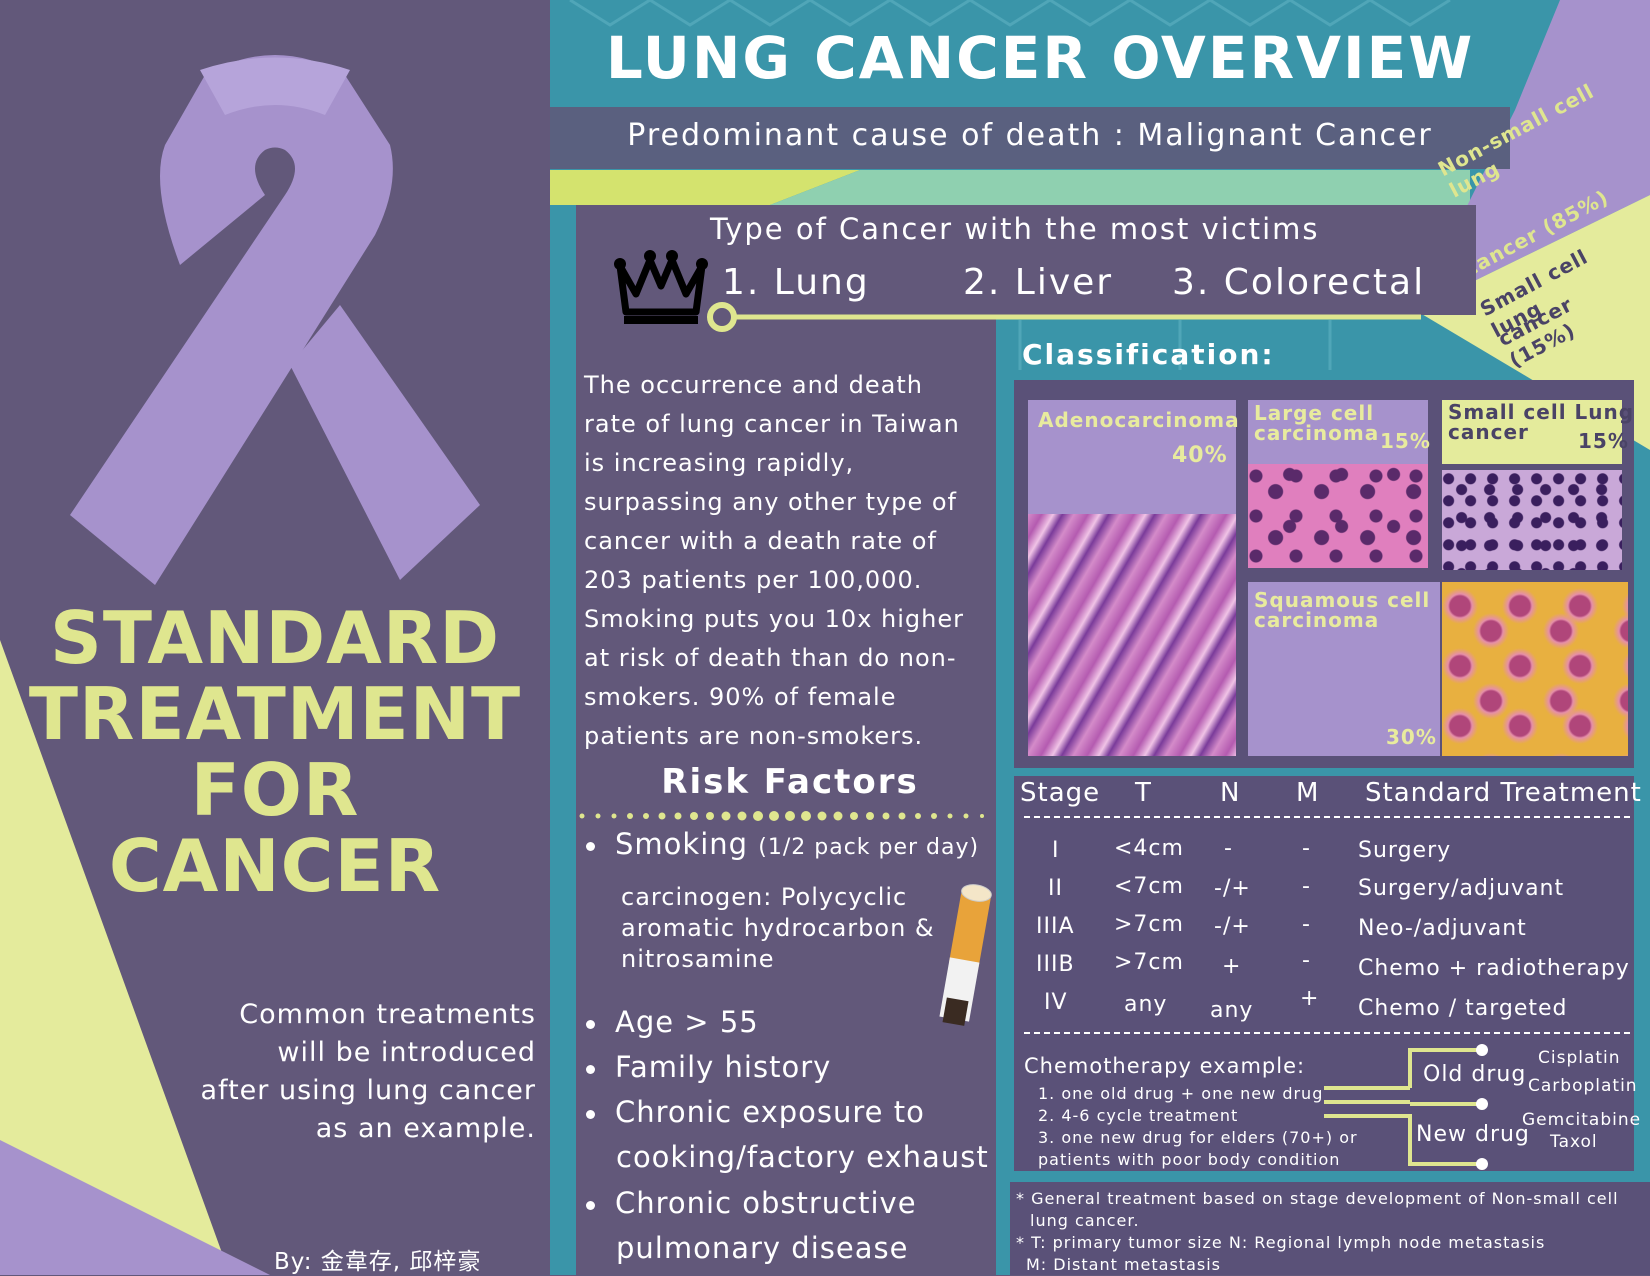 The width and height of the screenshot is (1650, 1276). I want to click on drug-connector-lines, so click(1406, 1107).